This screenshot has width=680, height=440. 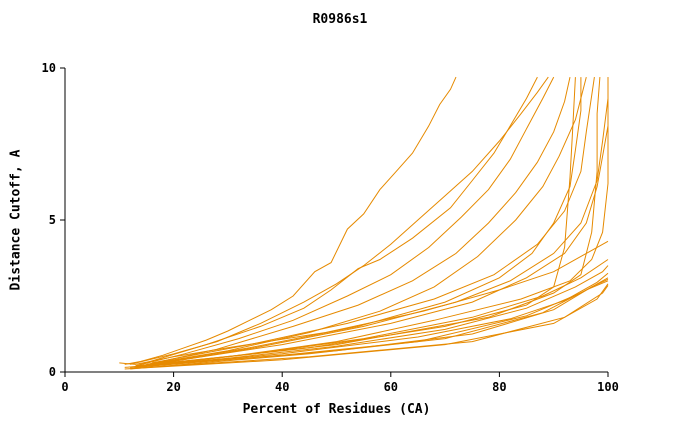 I want to click on x-tick-label: 80, so click(x=499, y=387).